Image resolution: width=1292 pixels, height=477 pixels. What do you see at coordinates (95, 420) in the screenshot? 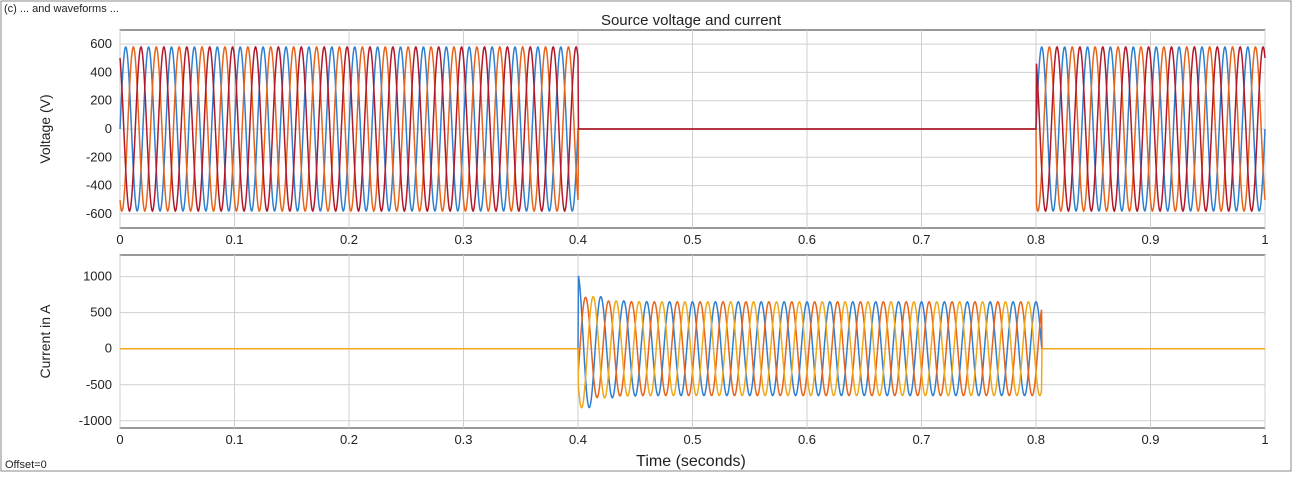
I see `y-tick-label: -1000` at bounding box center [95, 420].